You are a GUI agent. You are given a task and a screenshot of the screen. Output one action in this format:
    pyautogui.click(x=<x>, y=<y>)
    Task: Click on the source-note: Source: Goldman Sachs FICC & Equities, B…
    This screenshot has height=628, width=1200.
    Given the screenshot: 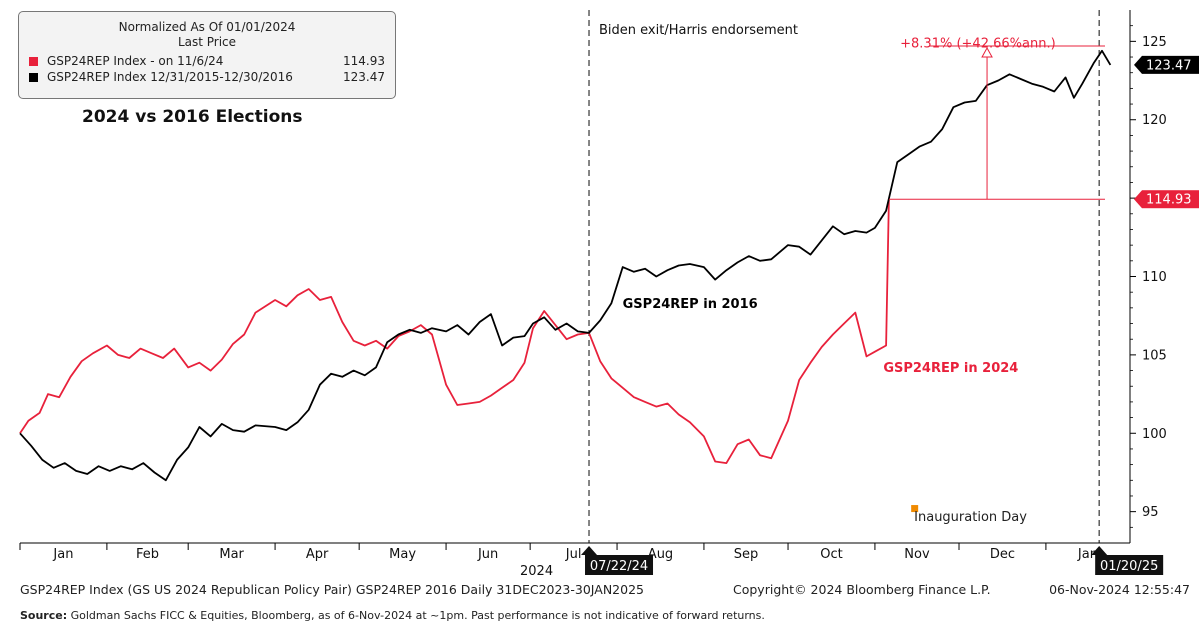 What is the action you would take?
    pyautogui.click(x=392, y=615)
    